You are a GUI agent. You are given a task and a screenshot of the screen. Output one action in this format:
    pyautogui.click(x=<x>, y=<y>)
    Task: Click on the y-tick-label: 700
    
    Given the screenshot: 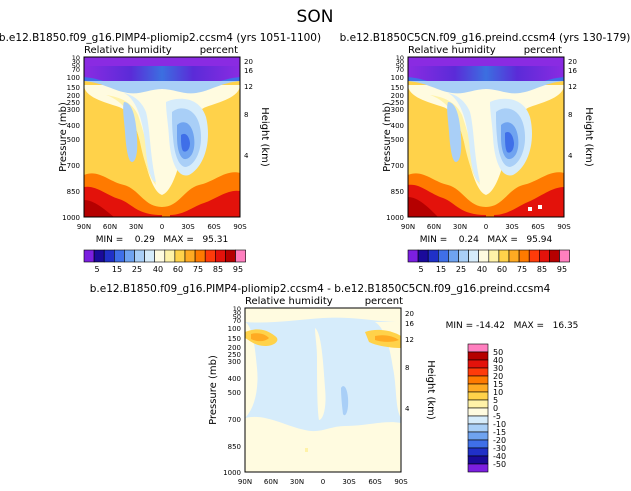 What is the action you would take?
    pyautogui.click(x=73, y=166)
    